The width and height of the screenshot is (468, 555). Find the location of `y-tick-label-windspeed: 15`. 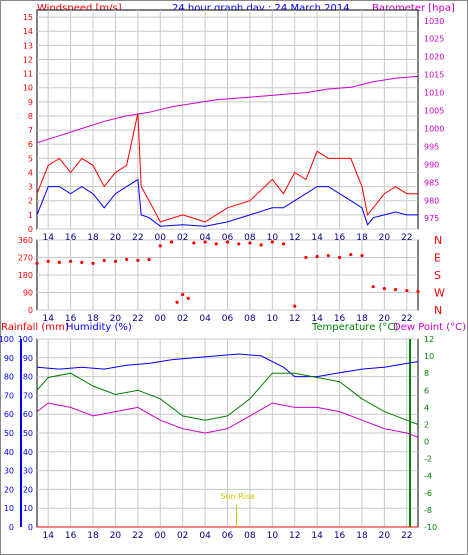

y-tick-label-windspeed: 15 is located at coordinates (28, 17).